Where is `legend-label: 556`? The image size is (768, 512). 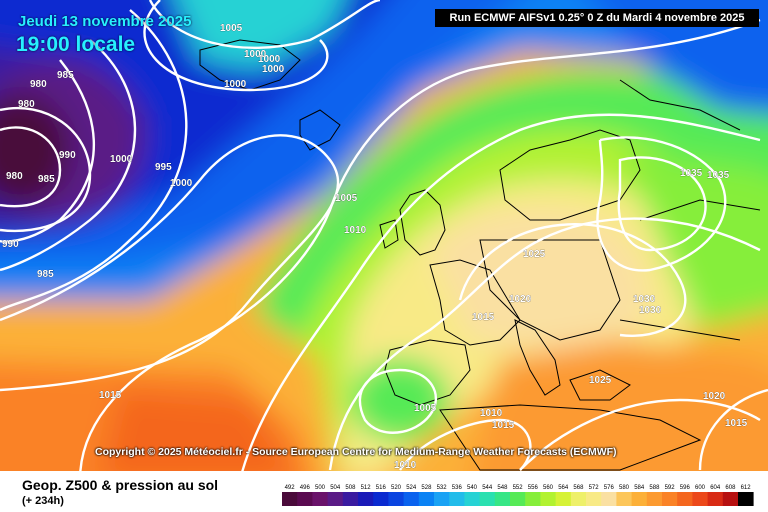
legend-label: 556 is located at coordinates (533, 488).